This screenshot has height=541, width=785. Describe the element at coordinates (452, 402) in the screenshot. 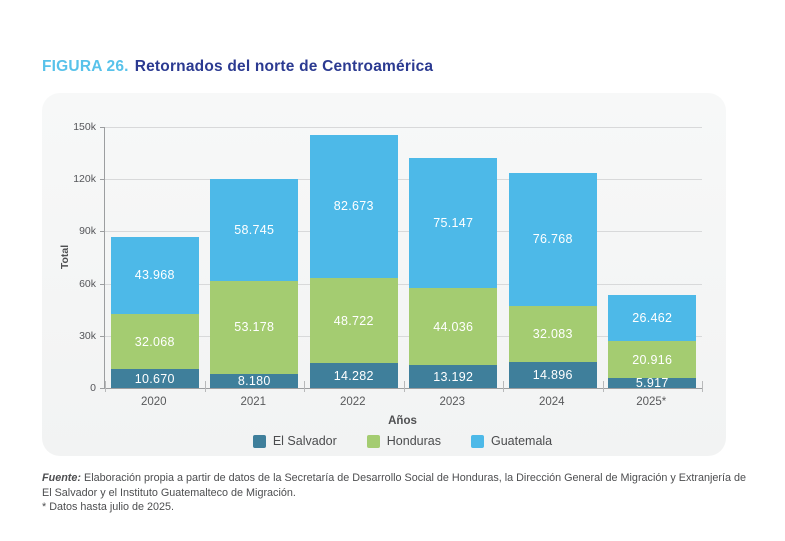

I see `x-tick-label: 2023` at that location.